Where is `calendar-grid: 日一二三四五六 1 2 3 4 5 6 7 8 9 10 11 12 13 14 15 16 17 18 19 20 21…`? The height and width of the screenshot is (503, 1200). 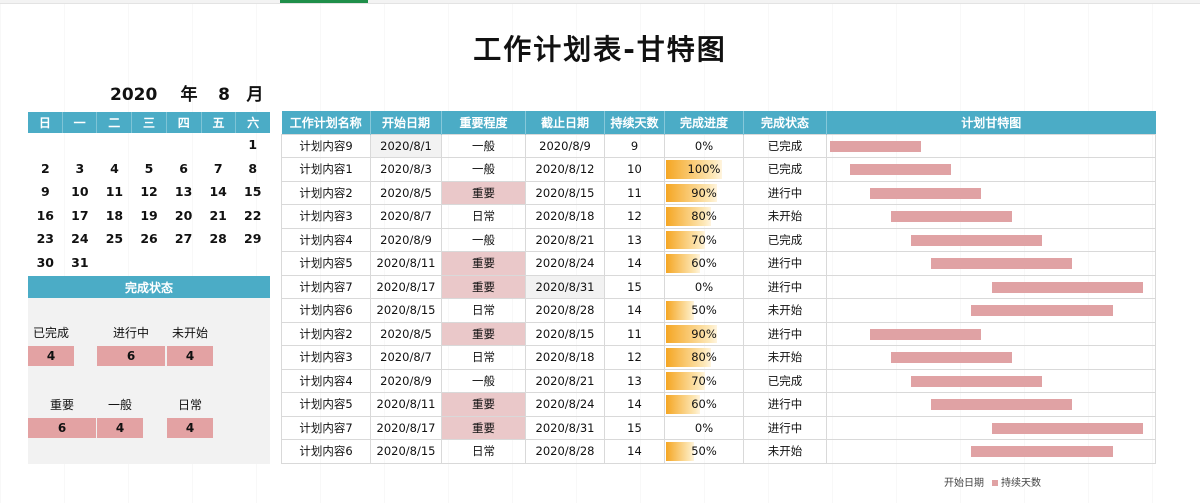 calendar-grid: 日一二三四五六 1 2 3 4 5 6 7 8 9 10 11 12 13 14 15 16 17 18 19 20 21… is located at coordinates (149, 193).